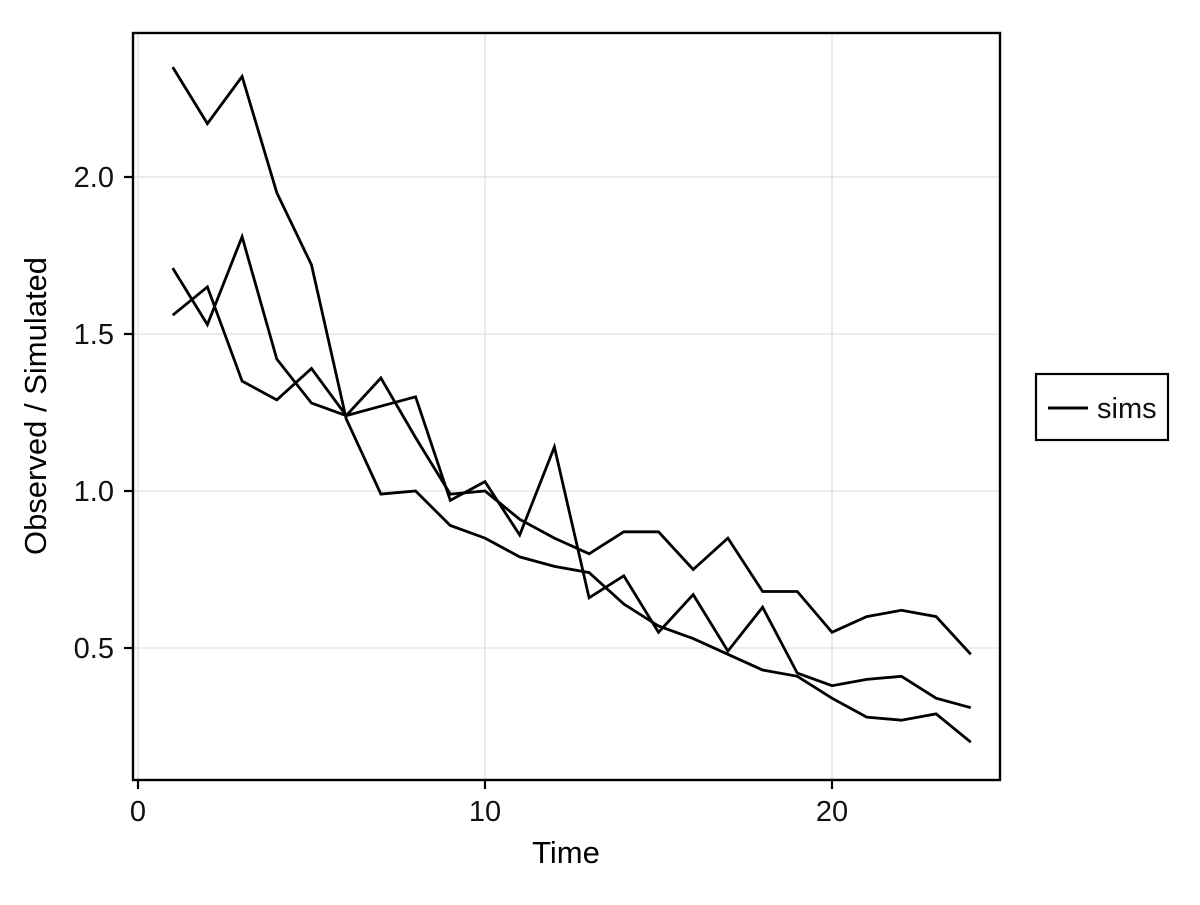  What do you see at coordinates (94, 649) in the screenshot?
I see `y-tick-label-0.5: 0.5` at bounding box center [94, 649].